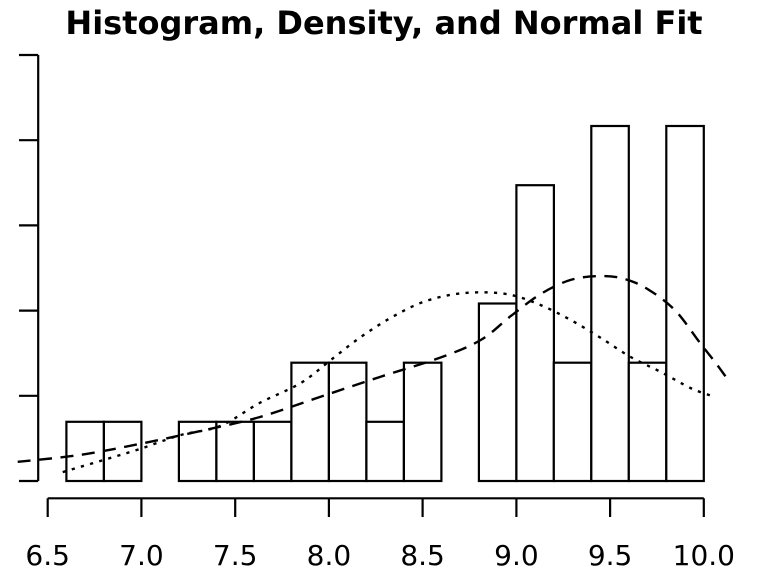  What do you see at coordinates (516, 555) in the screenshot?
I see `x-tick-label: 9.0` at bounding box center [516, 555].